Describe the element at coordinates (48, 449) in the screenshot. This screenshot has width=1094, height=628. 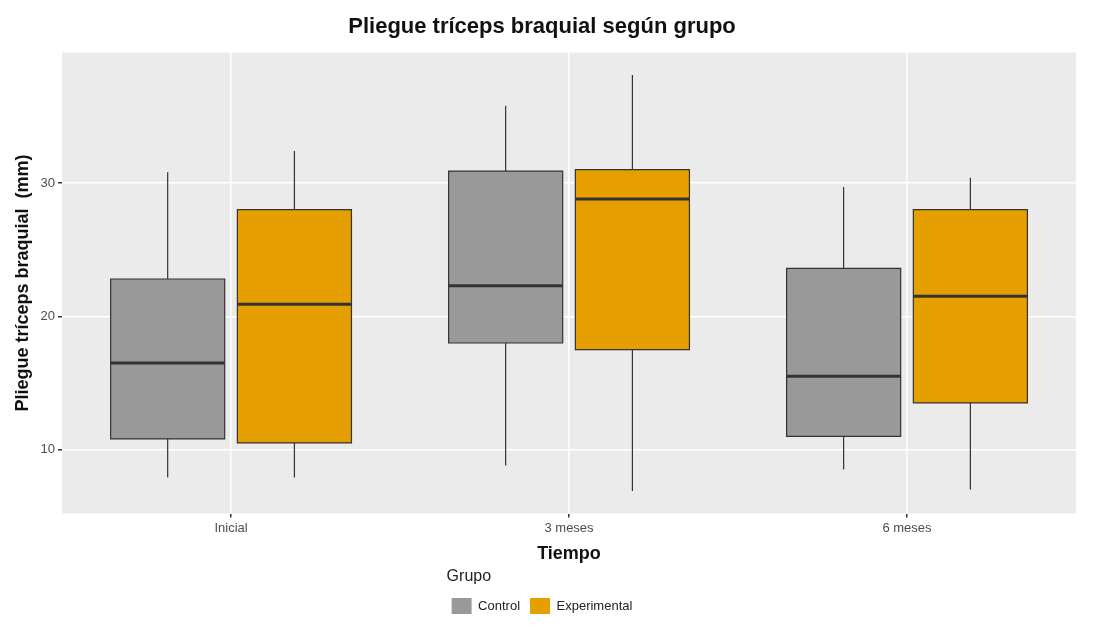
I see `y-tick-label: 10` at that location.